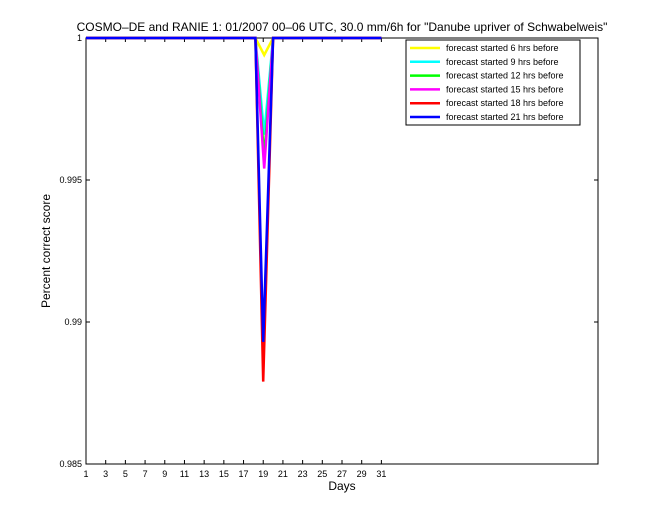  Describe the element at coordinates (244, 474) in the screenshot. I see `x-tick-label: 17` at that location.